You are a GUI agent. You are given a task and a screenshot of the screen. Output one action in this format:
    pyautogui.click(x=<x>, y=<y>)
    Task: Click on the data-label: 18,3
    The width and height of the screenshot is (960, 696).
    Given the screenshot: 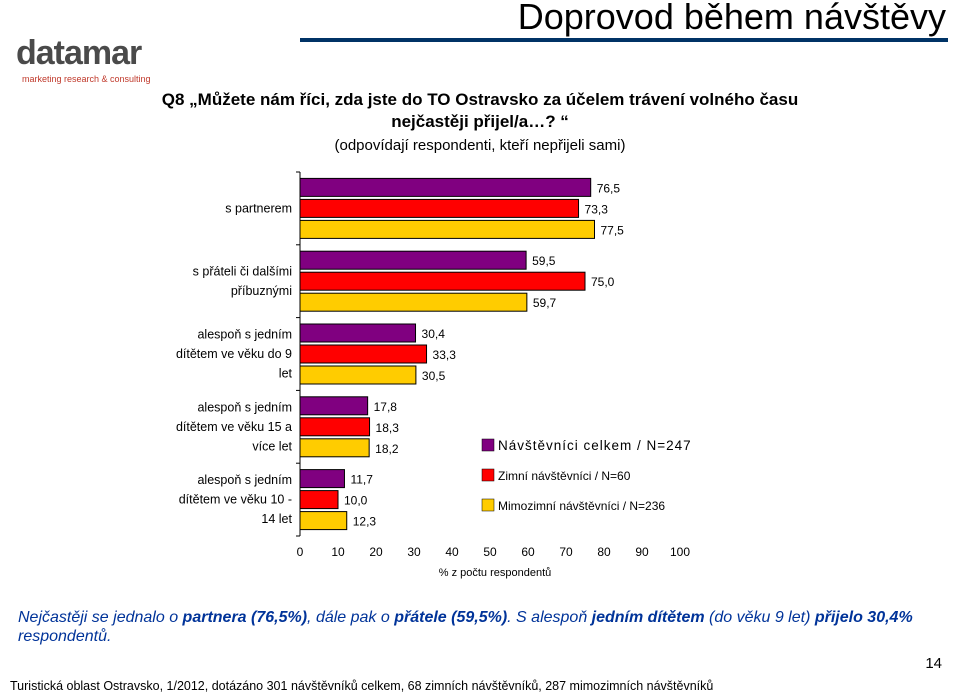 What is the action you would take?
    pyautogui.click(x=388, y=428)
    